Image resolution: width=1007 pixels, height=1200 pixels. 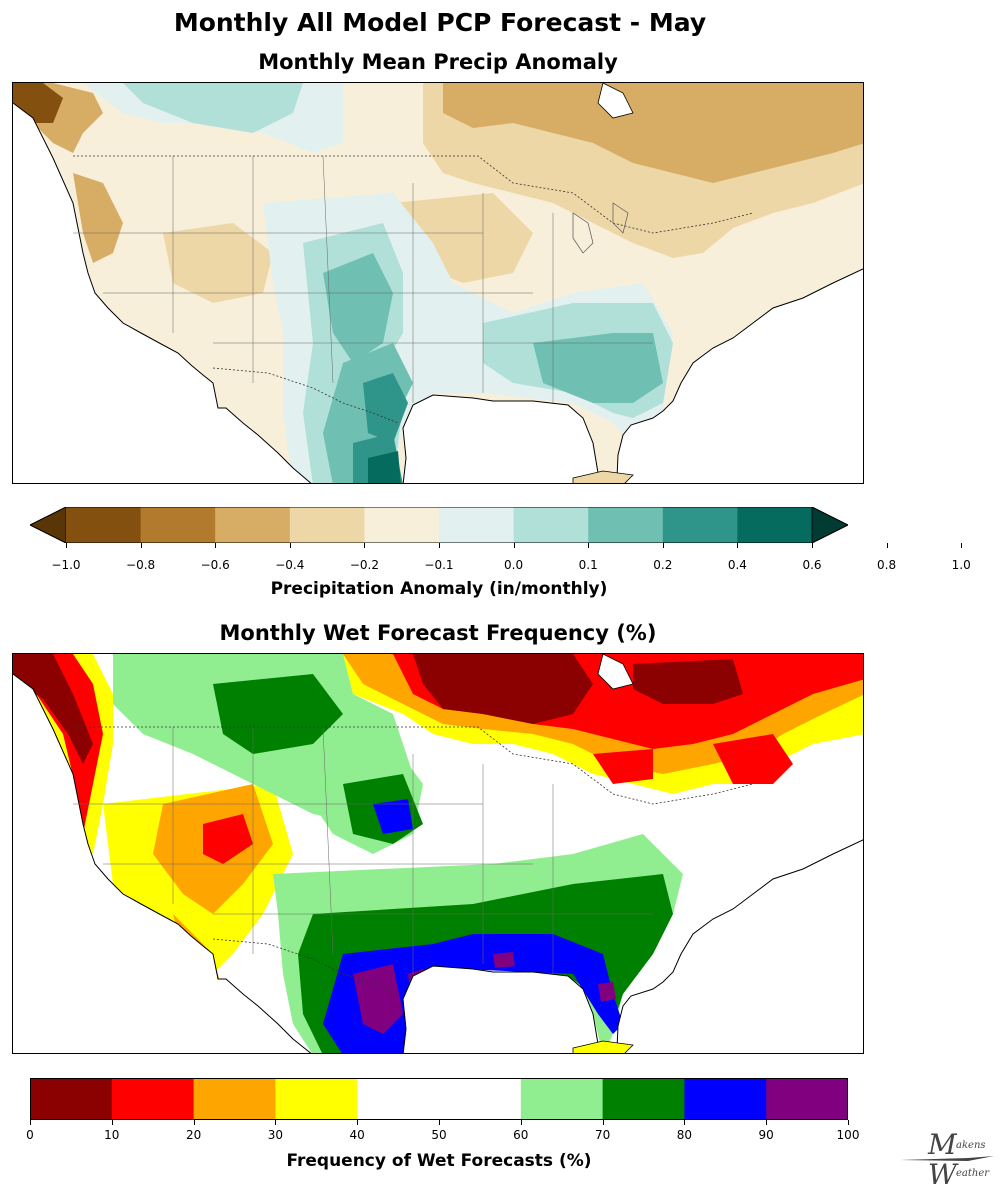 I want to click on wet-frequency-map-title: Monthly Wet Forecast Frequency (%), so click(x=438, y=633).